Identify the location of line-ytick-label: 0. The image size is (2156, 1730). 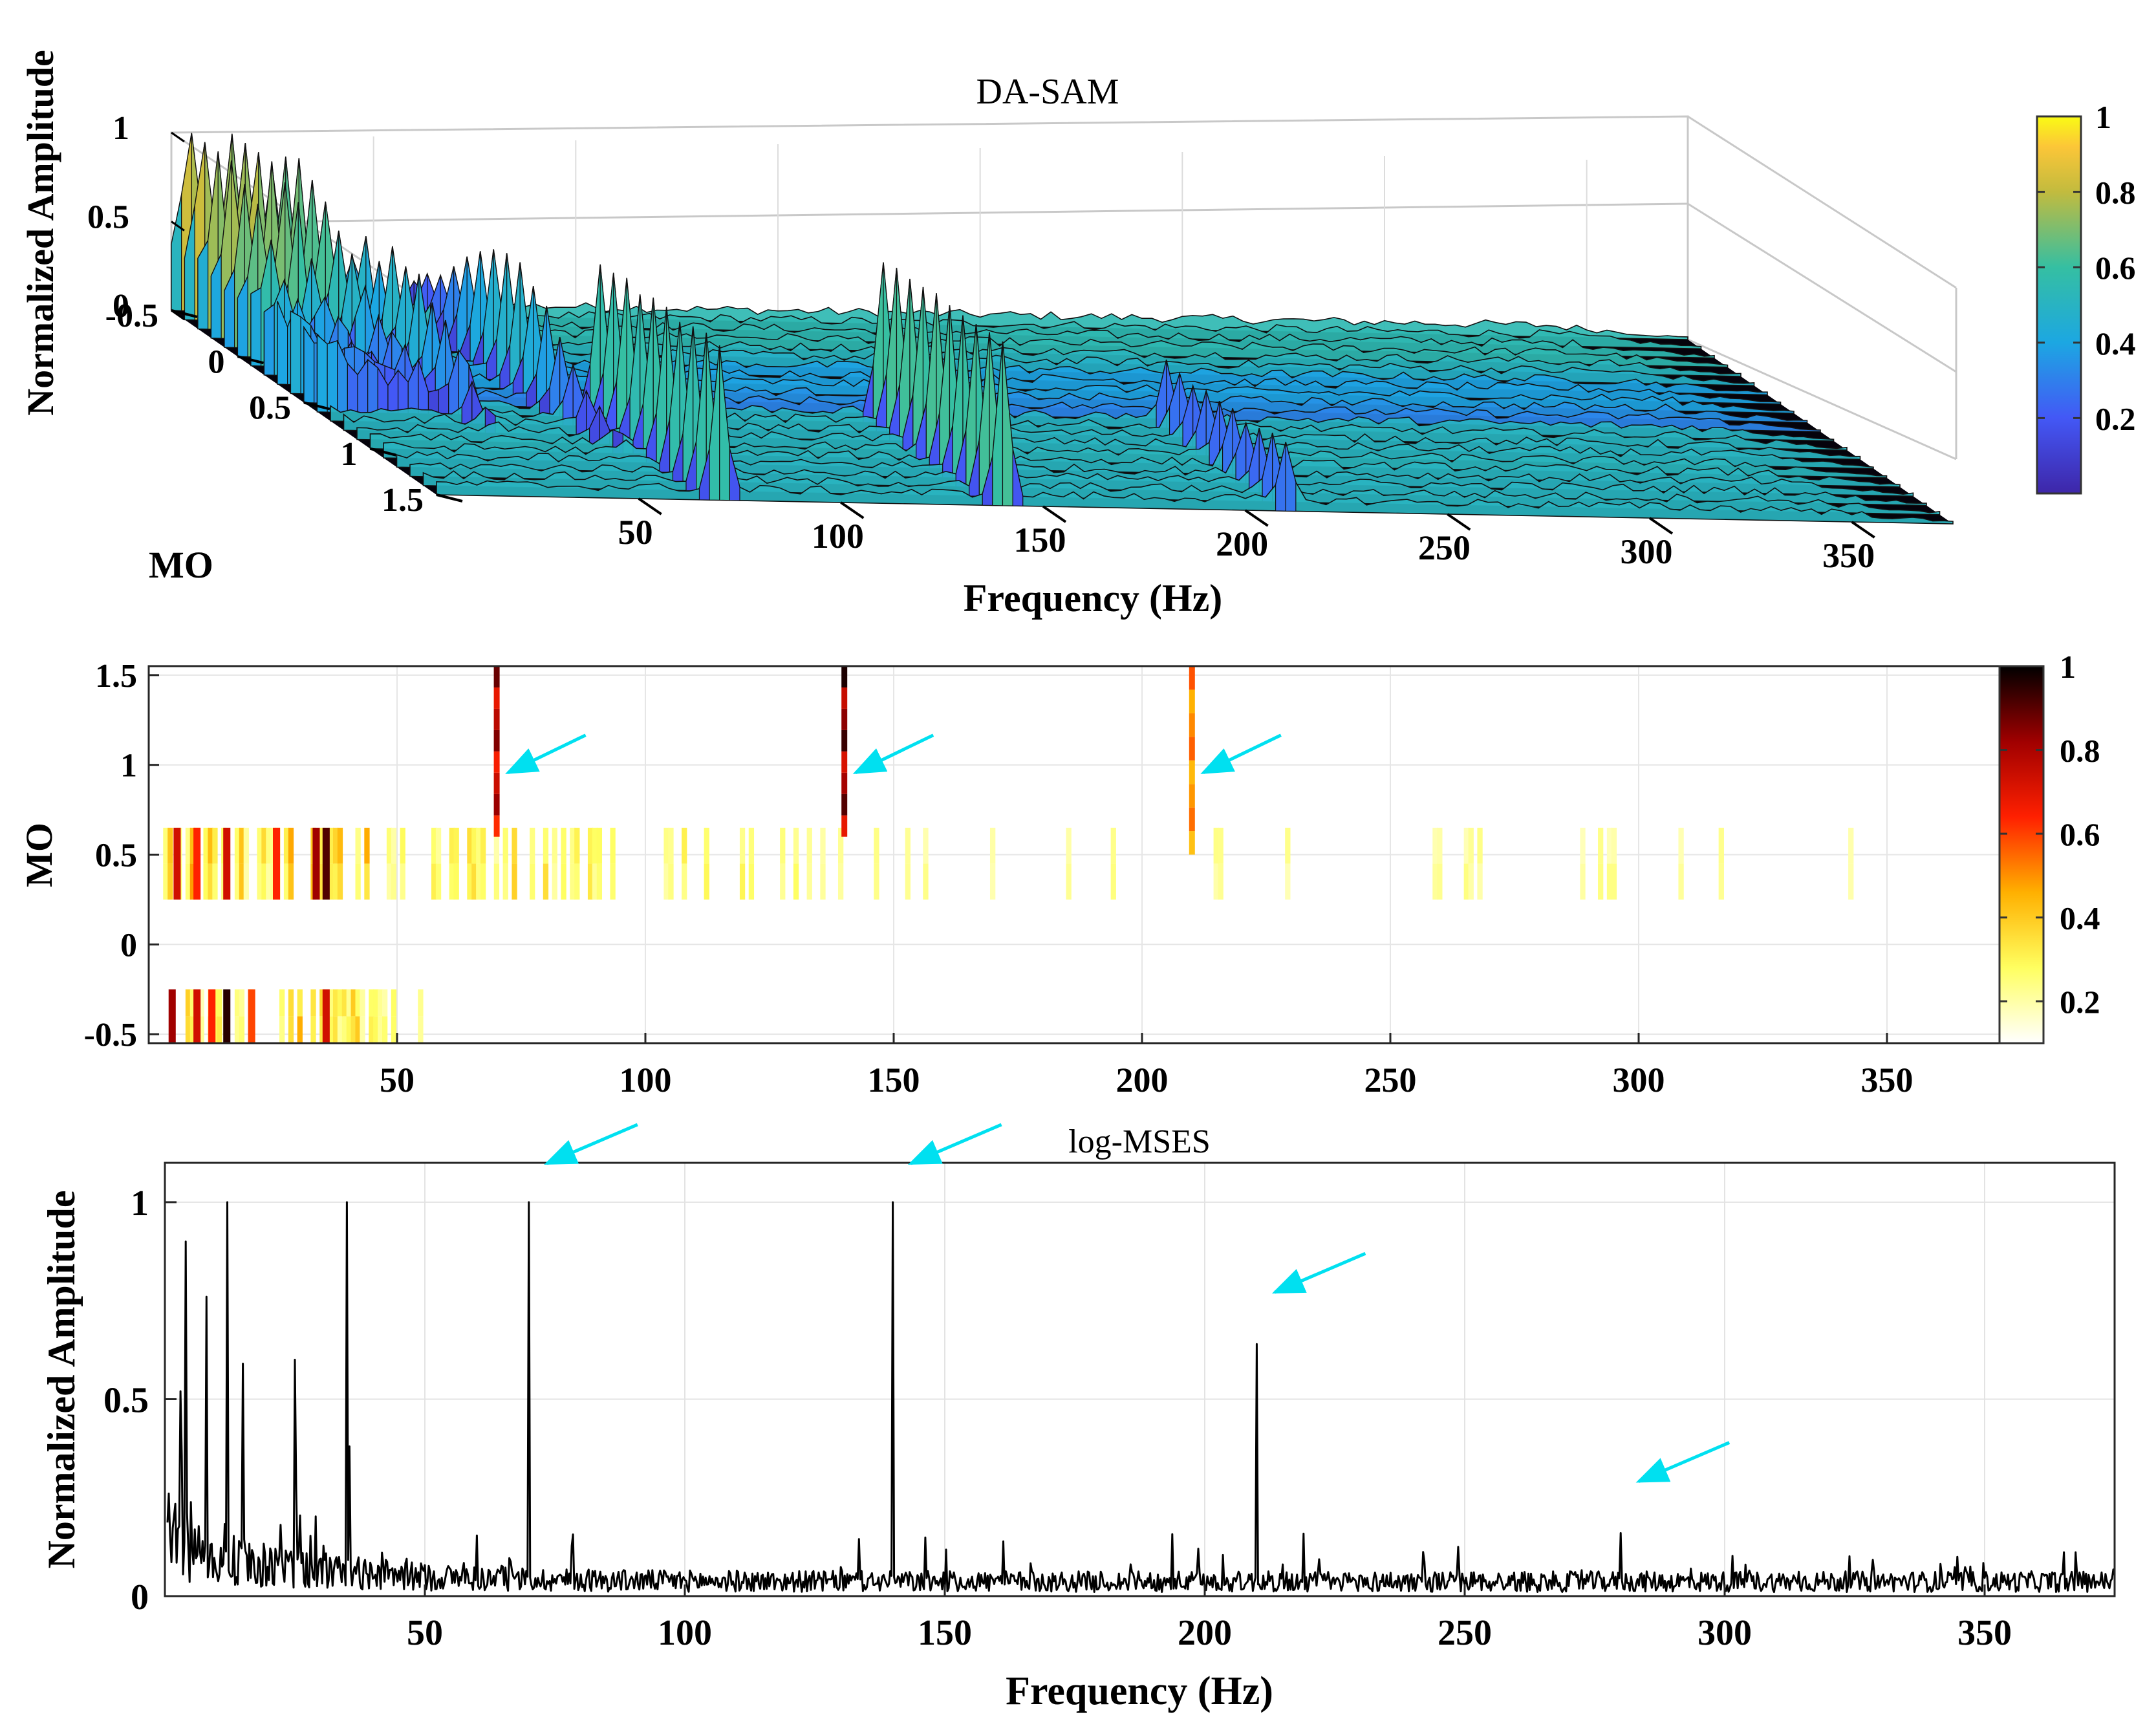
(140, 1597).